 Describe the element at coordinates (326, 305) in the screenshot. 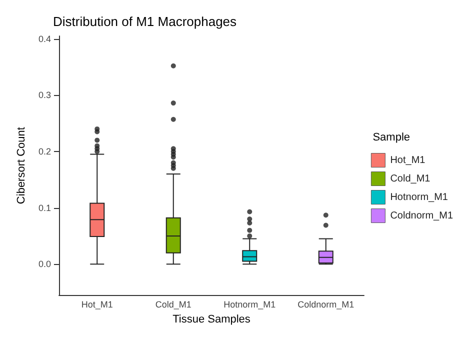

I see `x-tick-label: Coldnorm_M1` at that location.